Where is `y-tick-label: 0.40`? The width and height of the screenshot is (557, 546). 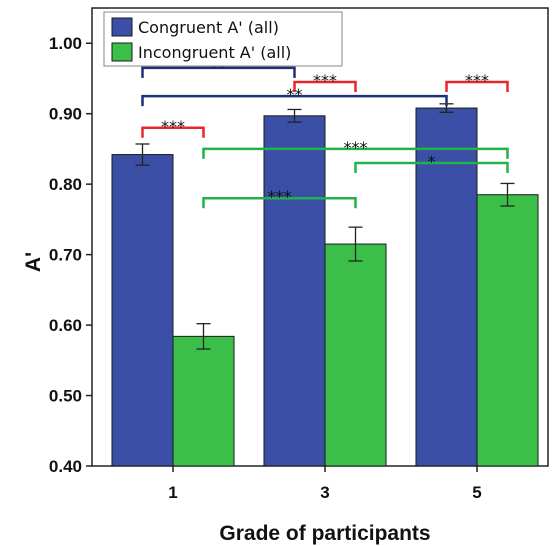
y-tick-label: 0.40 is located at coordinates (65, 466).